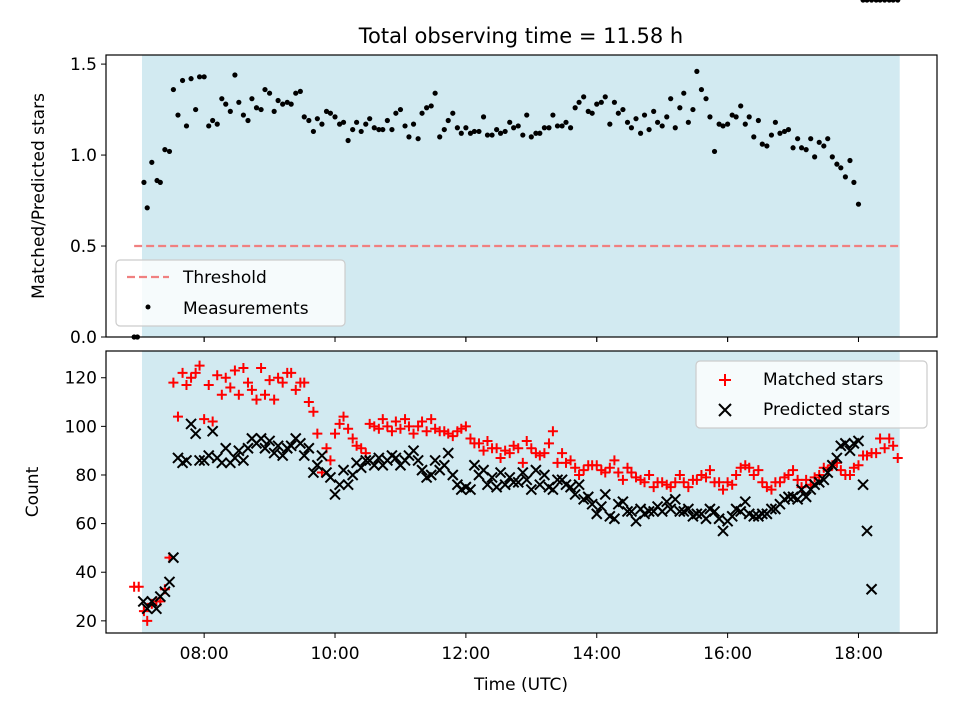 The height and width of the screenshot is (720, 960). What do you see at coordinates (224, 278) in the screenshot?
I see `legend-threshold-label: Threshold` at bounding box center [224, 278].